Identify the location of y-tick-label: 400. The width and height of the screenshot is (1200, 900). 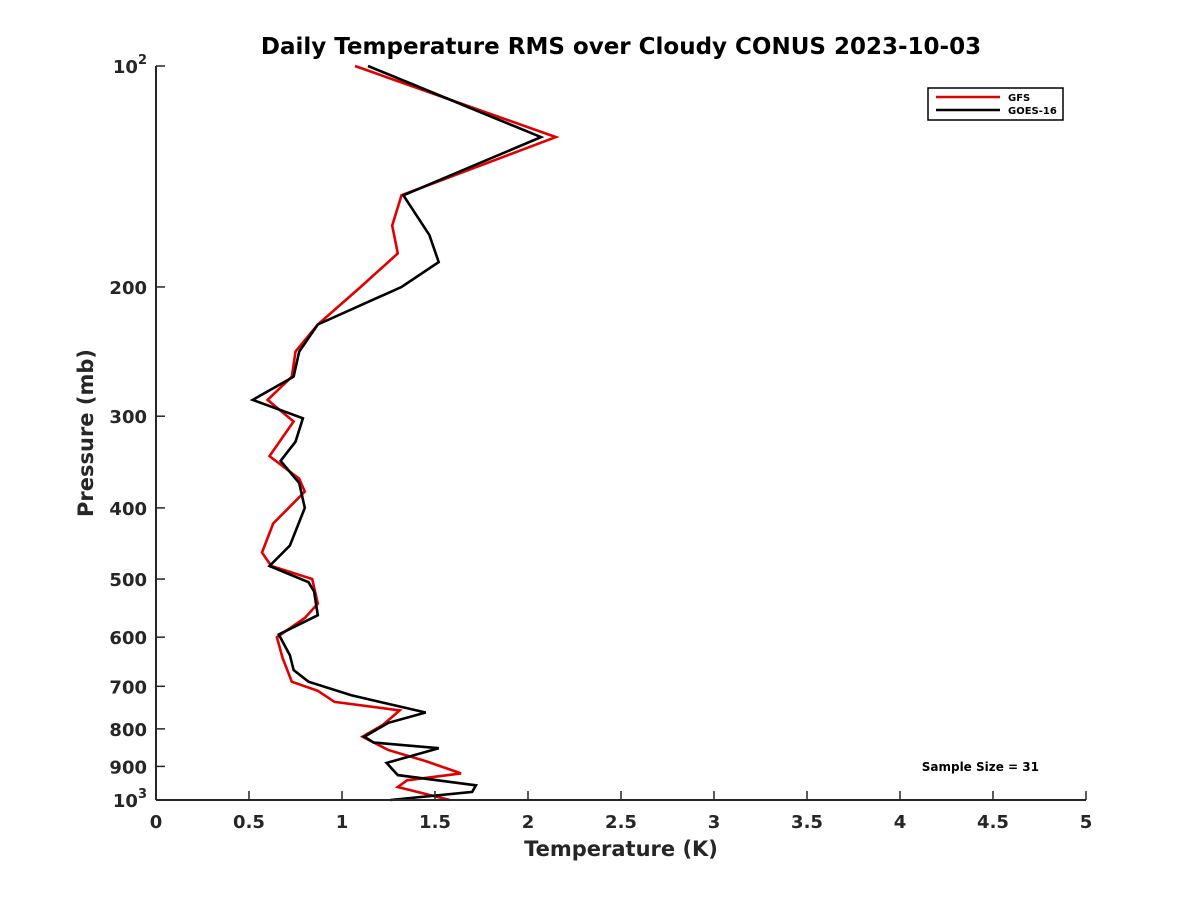
(128, 509).